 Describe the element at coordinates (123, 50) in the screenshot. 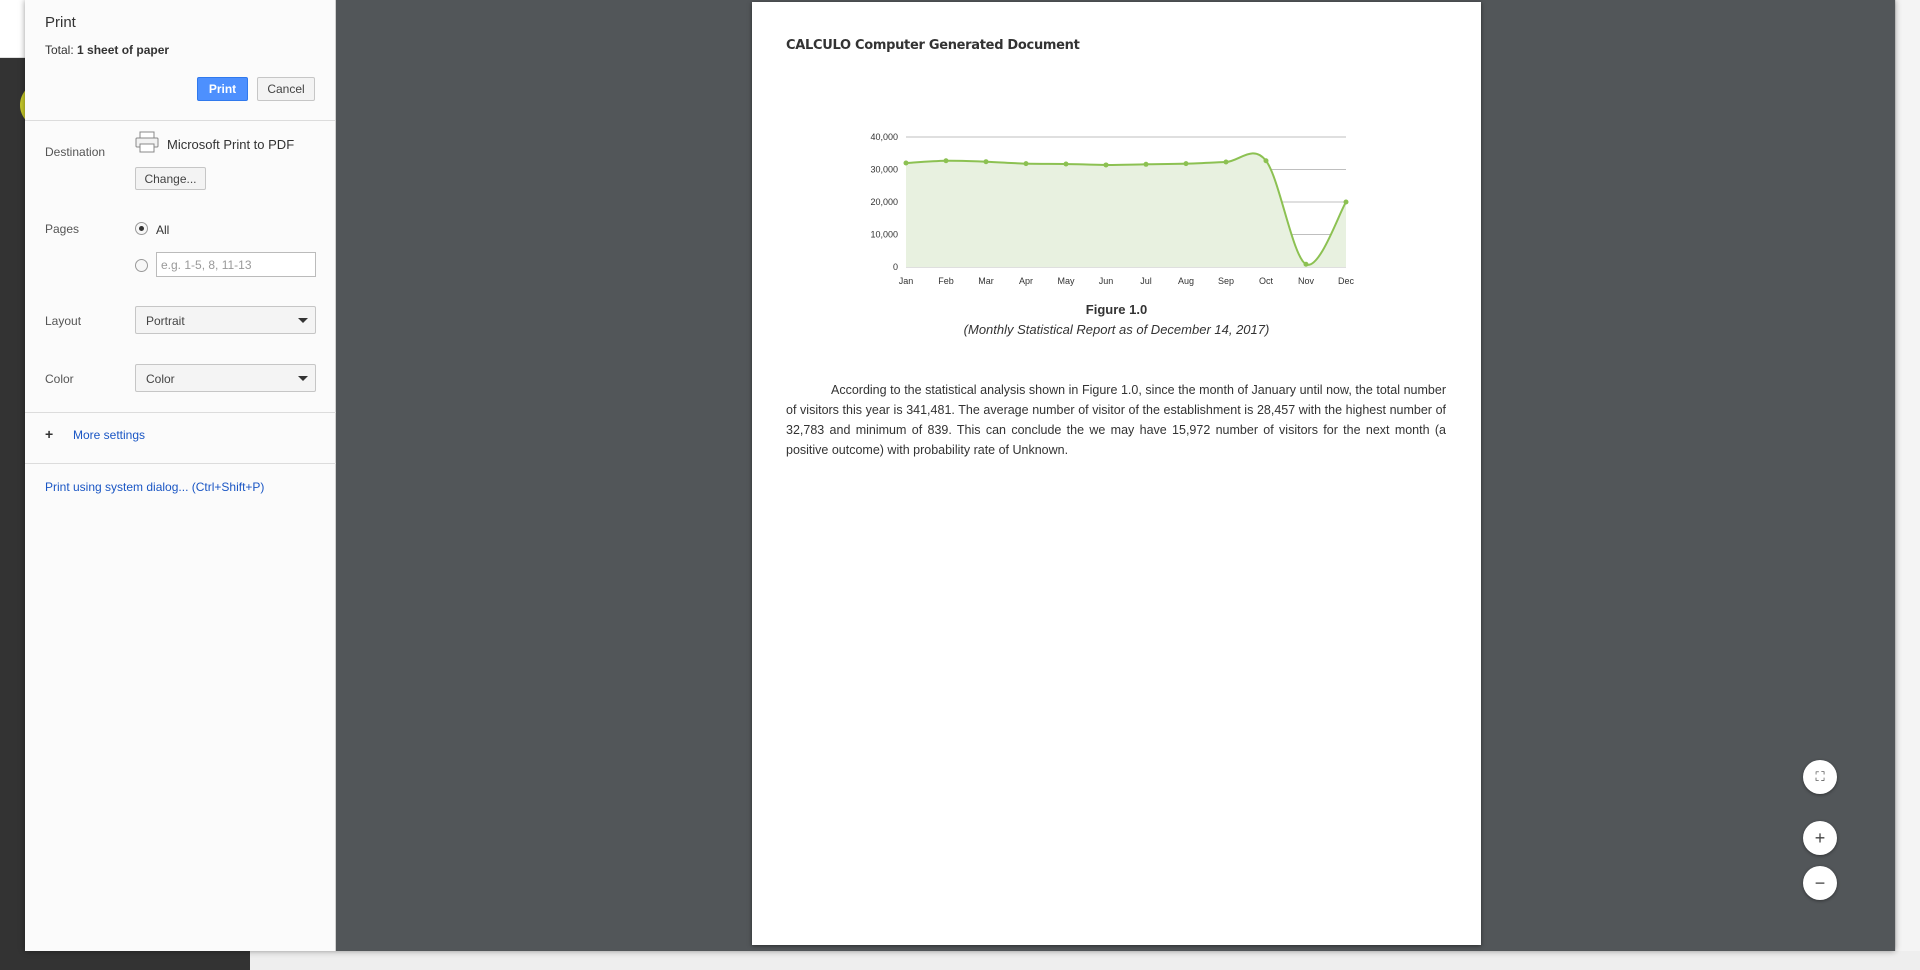

I see `total-value: 1 sheet of paper` at that location.